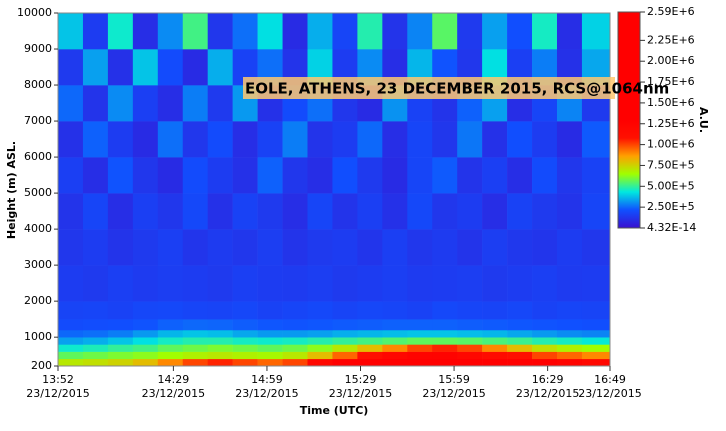 This screenshot has width=726, height=431. Describe the element at coordinates (38, 120) in the screenshot. I see `y-tick-label: 7000` at that location.